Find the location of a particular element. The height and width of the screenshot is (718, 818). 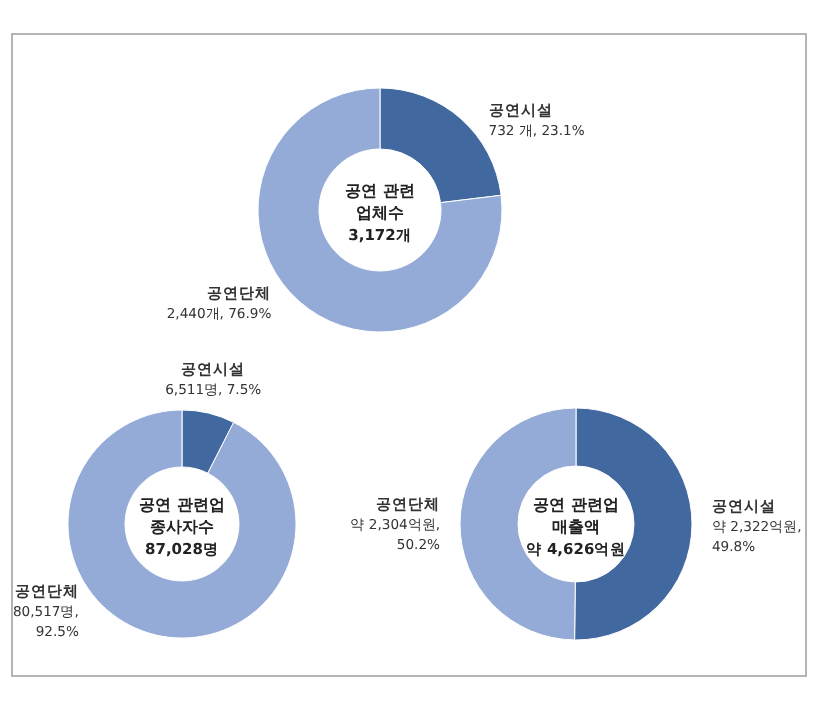

text: 공연 관련업 종사자수 is located at coordinates (182, 516).